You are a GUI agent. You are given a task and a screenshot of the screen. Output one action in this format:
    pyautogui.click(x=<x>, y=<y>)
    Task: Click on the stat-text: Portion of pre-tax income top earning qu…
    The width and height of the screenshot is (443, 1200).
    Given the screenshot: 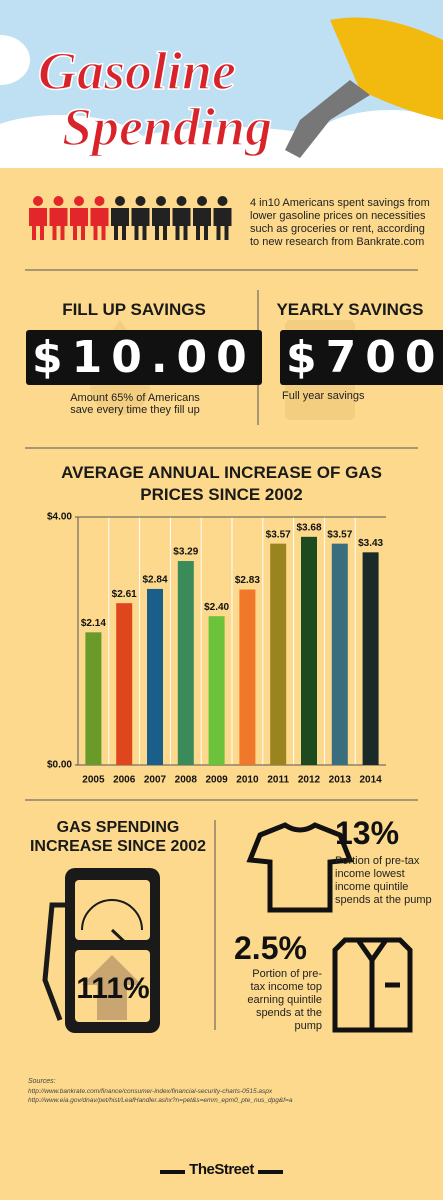 What is the action you would take?
    pyautogui.click(x=284, y=1000)
    